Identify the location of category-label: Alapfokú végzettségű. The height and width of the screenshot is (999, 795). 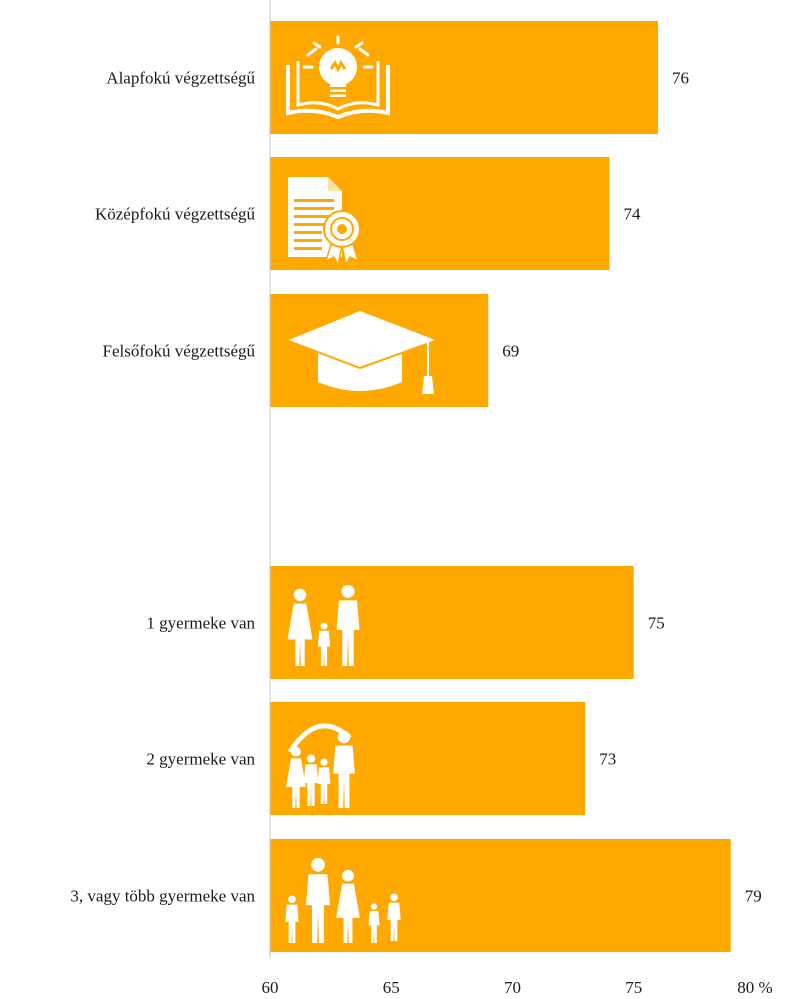
(180, 78).